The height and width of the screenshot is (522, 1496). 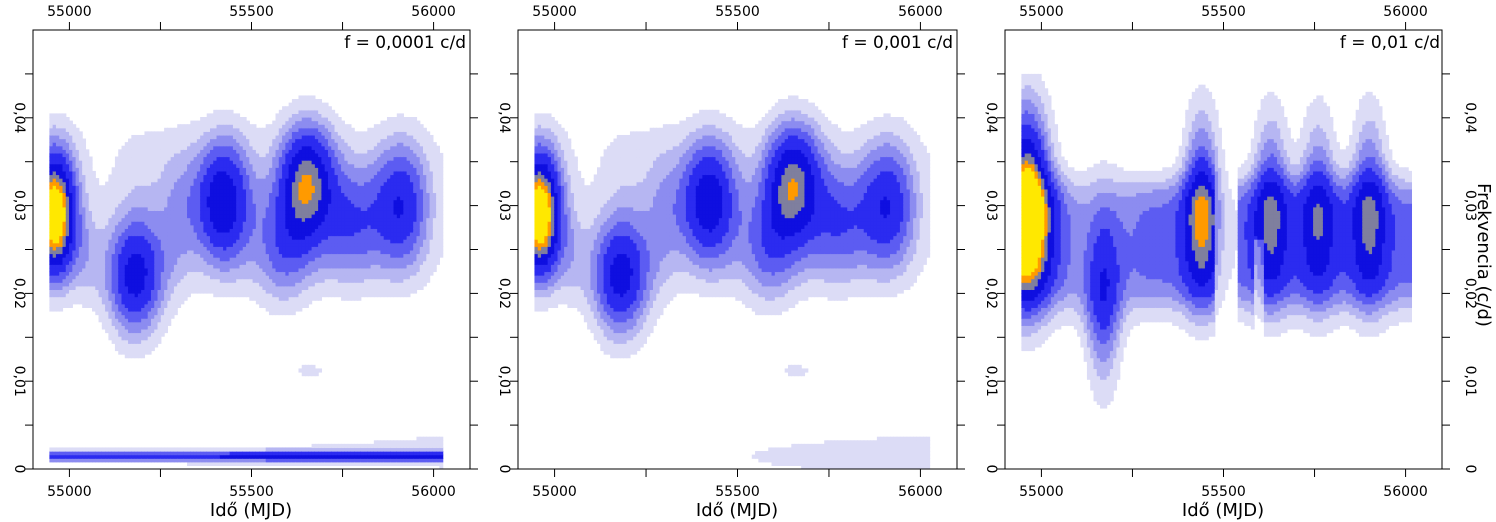 What do you see at coordinates (1470, 469) in the screenshot?
I see `y-tick-label-right: 0` at bounding box center [1470, 469].